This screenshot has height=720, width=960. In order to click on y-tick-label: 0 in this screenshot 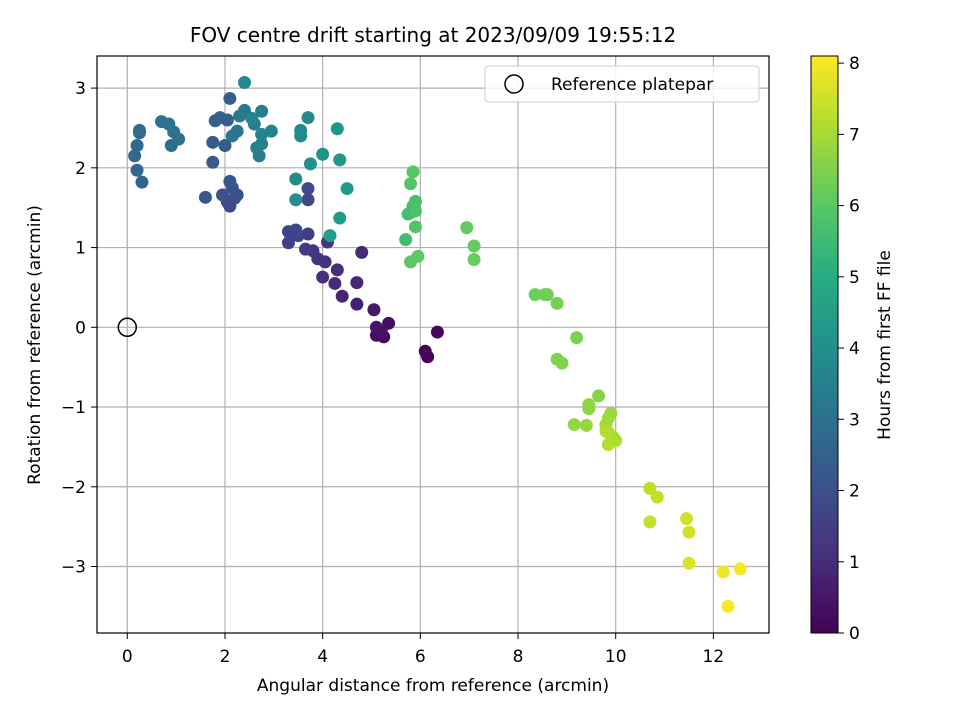, I will do `click(80, 328)`.